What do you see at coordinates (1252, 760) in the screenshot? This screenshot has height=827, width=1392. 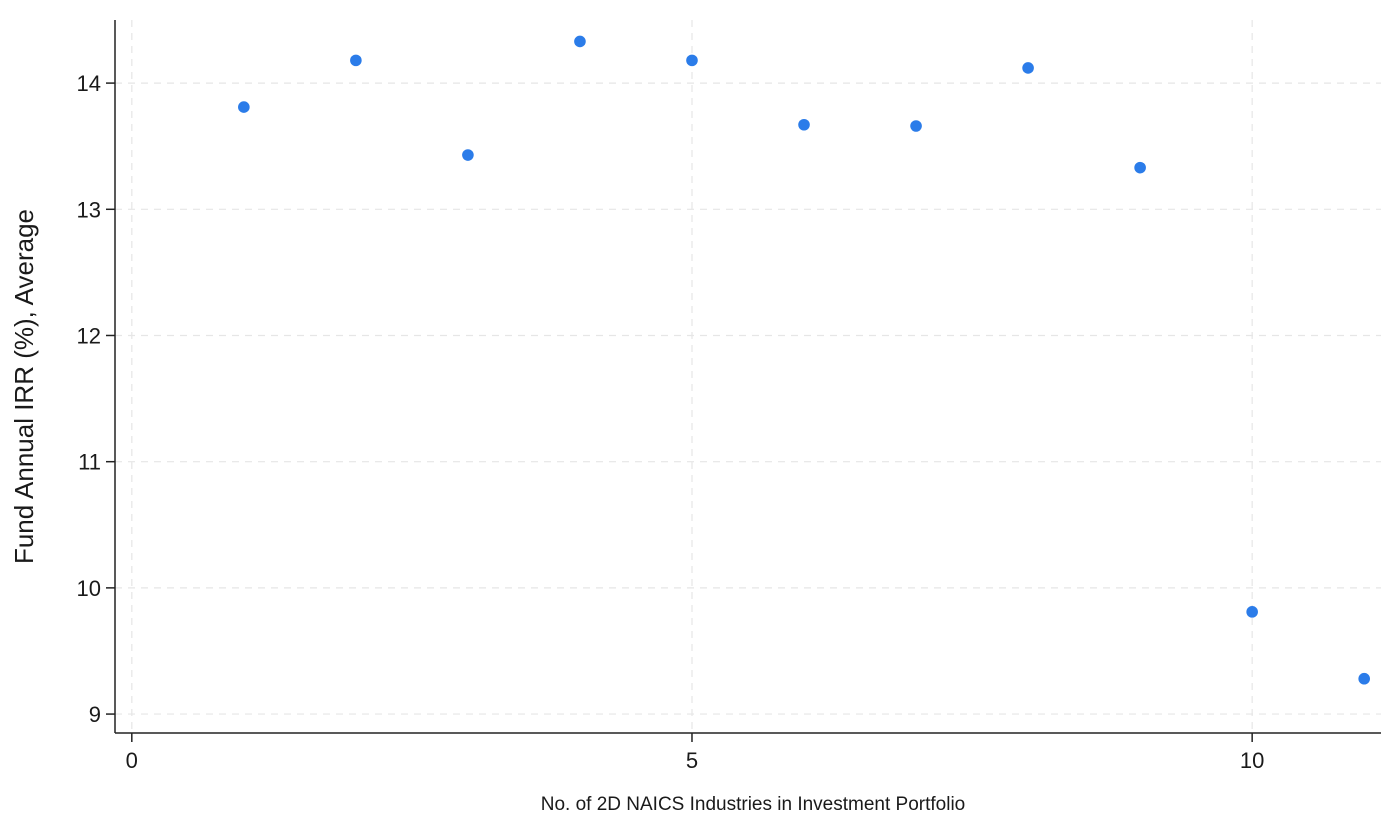 I see `x-tick-label: 10` at bounding box center [1252, 760].